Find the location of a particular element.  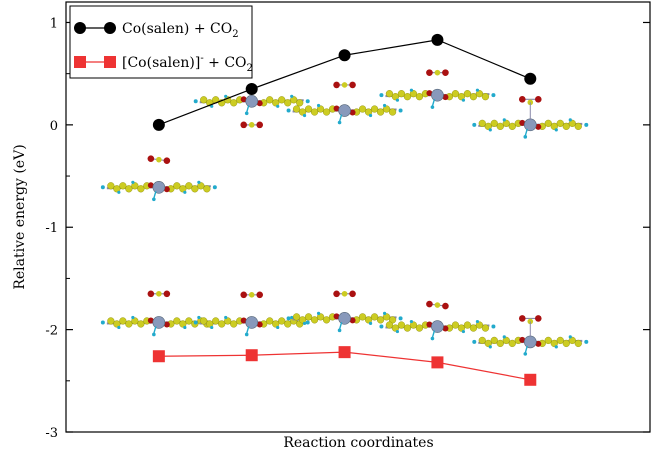

legend-entry: Co(salen) + CO2 is located at coordinates (156, 30).